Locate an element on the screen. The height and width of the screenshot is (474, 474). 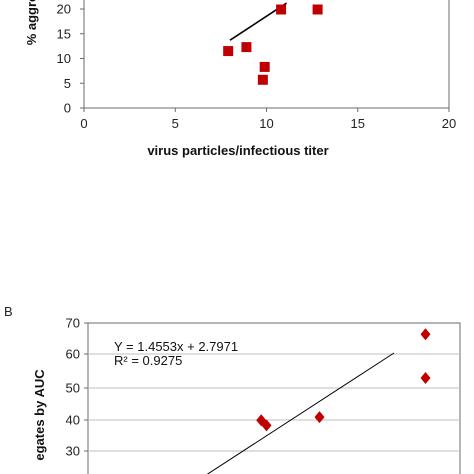
bottom-y-tick-label: 50 is located at coordinates (73, 388).